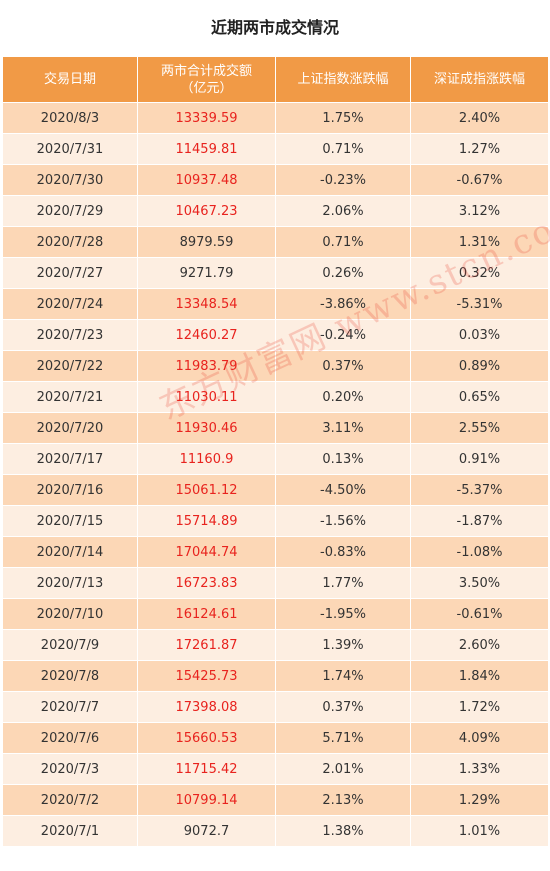 This screenshot has height=871, width=550. I want to click on table-row: 2020/7/15 15714.89 -1.56% -1.87%, so click(275, 521).